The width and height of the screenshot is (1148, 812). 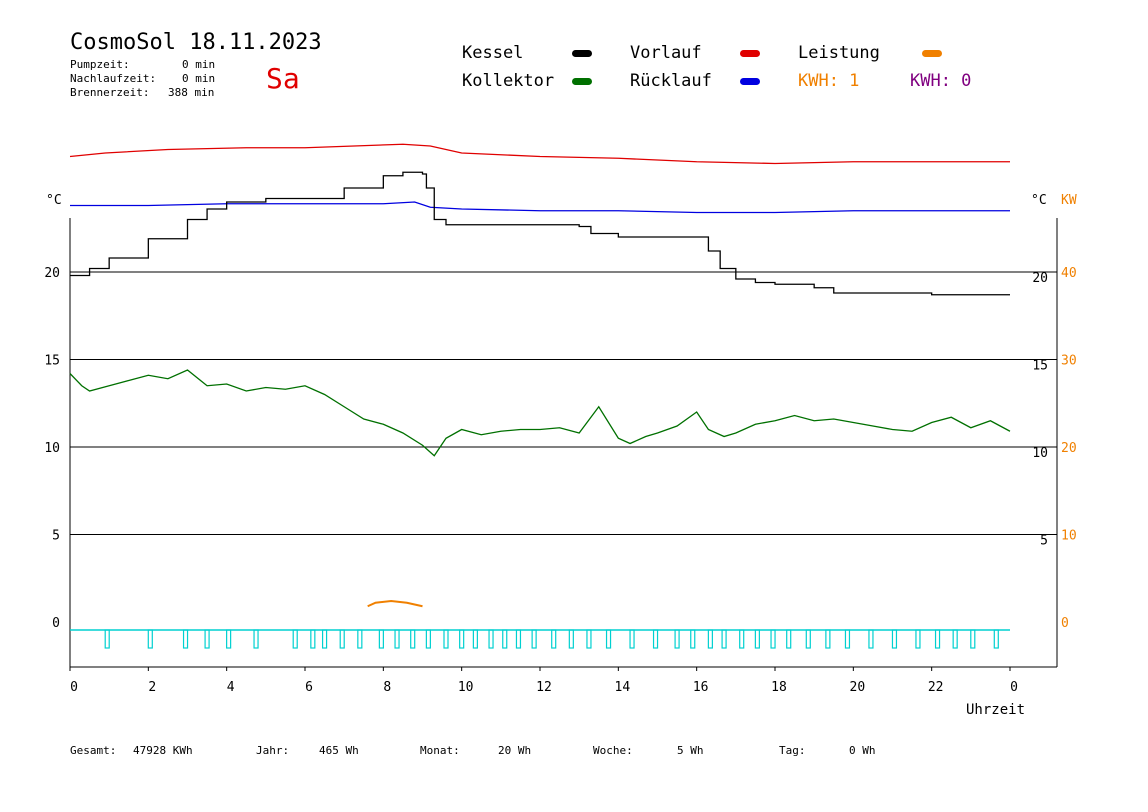 I want to click on y-left-tick: 0, so click(x=56, y=623).